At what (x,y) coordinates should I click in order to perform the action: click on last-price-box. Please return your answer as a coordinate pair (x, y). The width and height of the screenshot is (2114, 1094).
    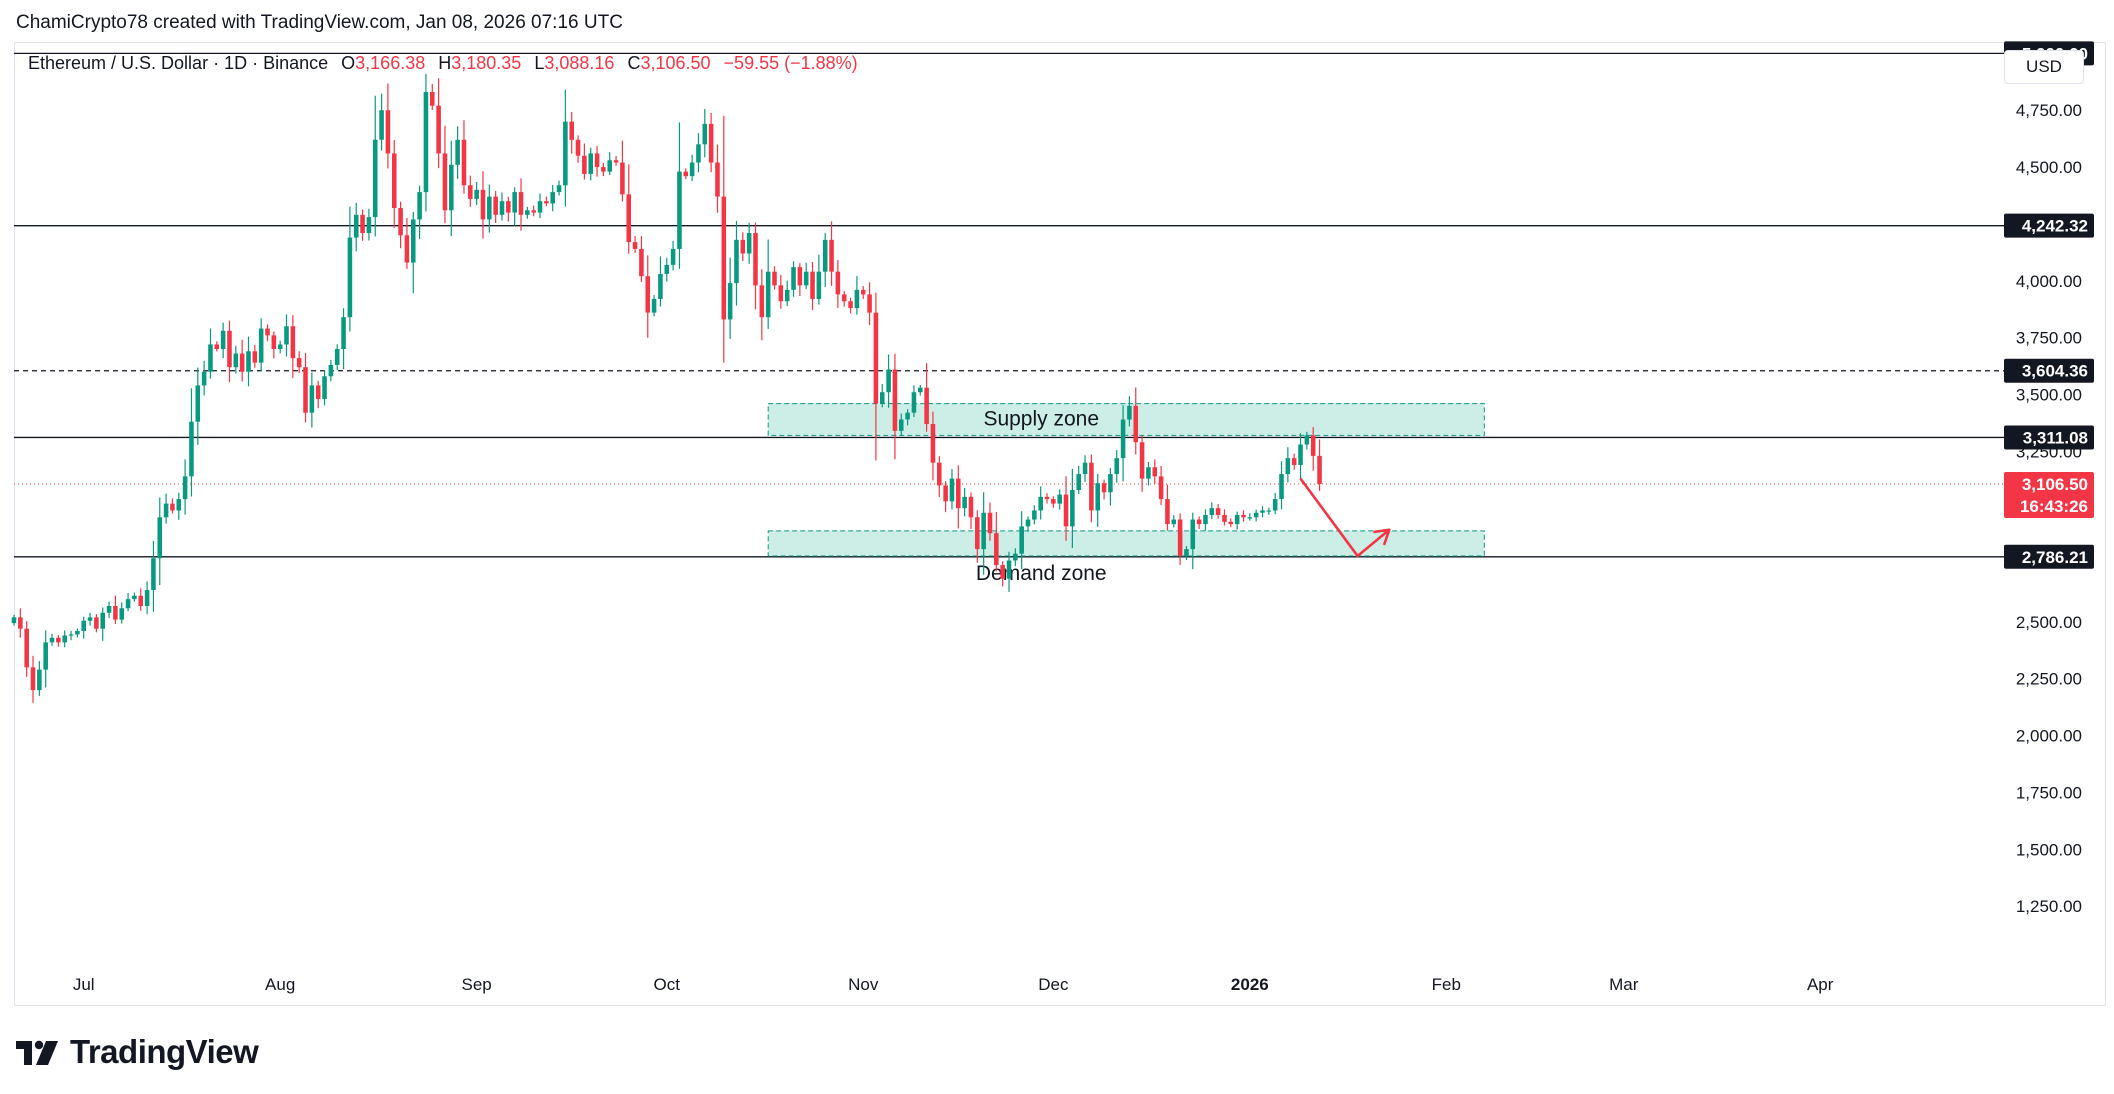
    Looking at the image, I should click on (2049, 494).